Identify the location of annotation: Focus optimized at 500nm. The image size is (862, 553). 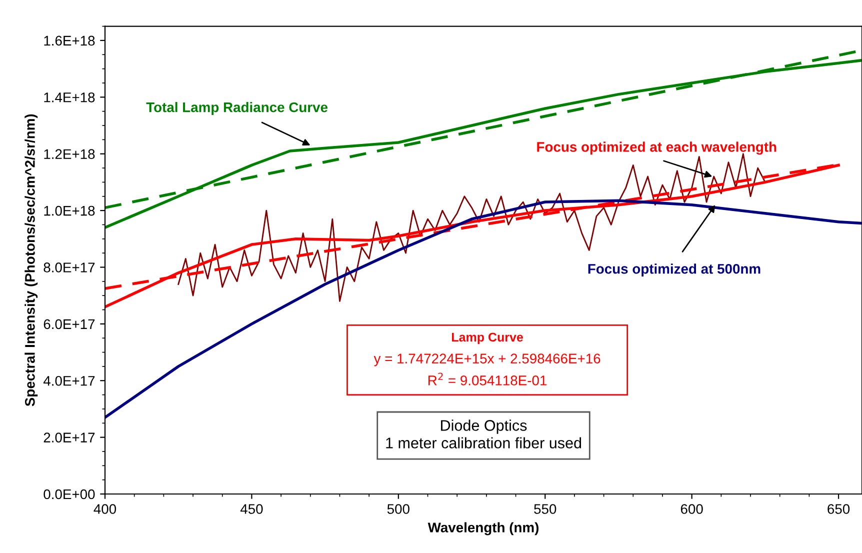
(674, 270).